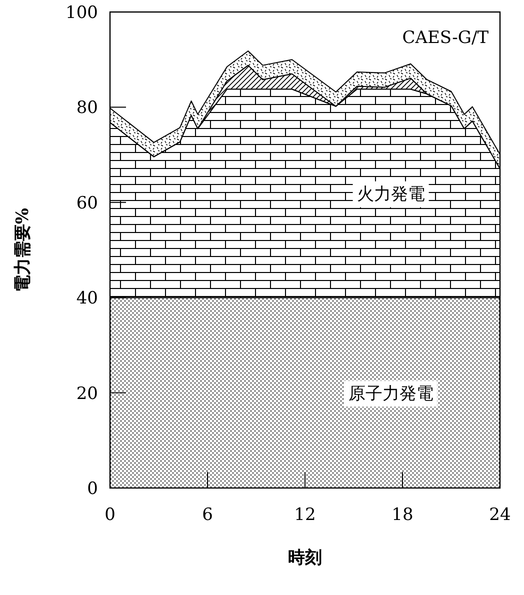 This screenshot has height=595, width=524. Describe the element at coordinates (207, 515) in the screenshot. I see `x-tick-label: 6` at that location.